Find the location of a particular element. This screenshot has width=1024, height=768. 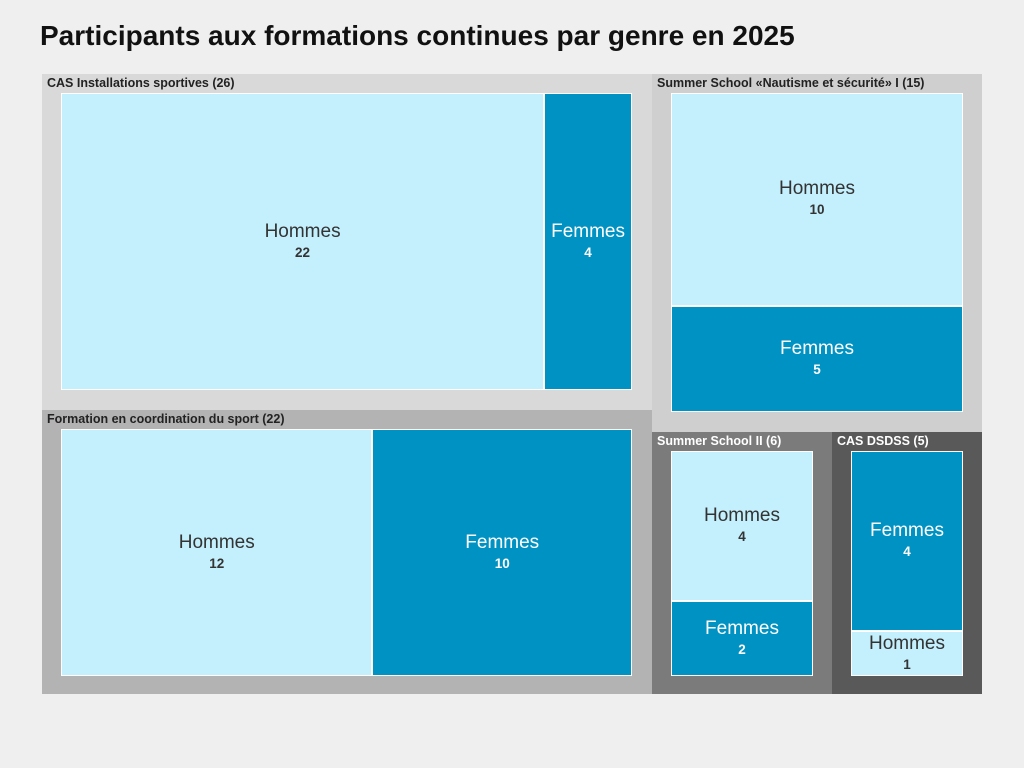

treemap-cell-hommes: Hommes 4 is located at coordinates (742, 526).